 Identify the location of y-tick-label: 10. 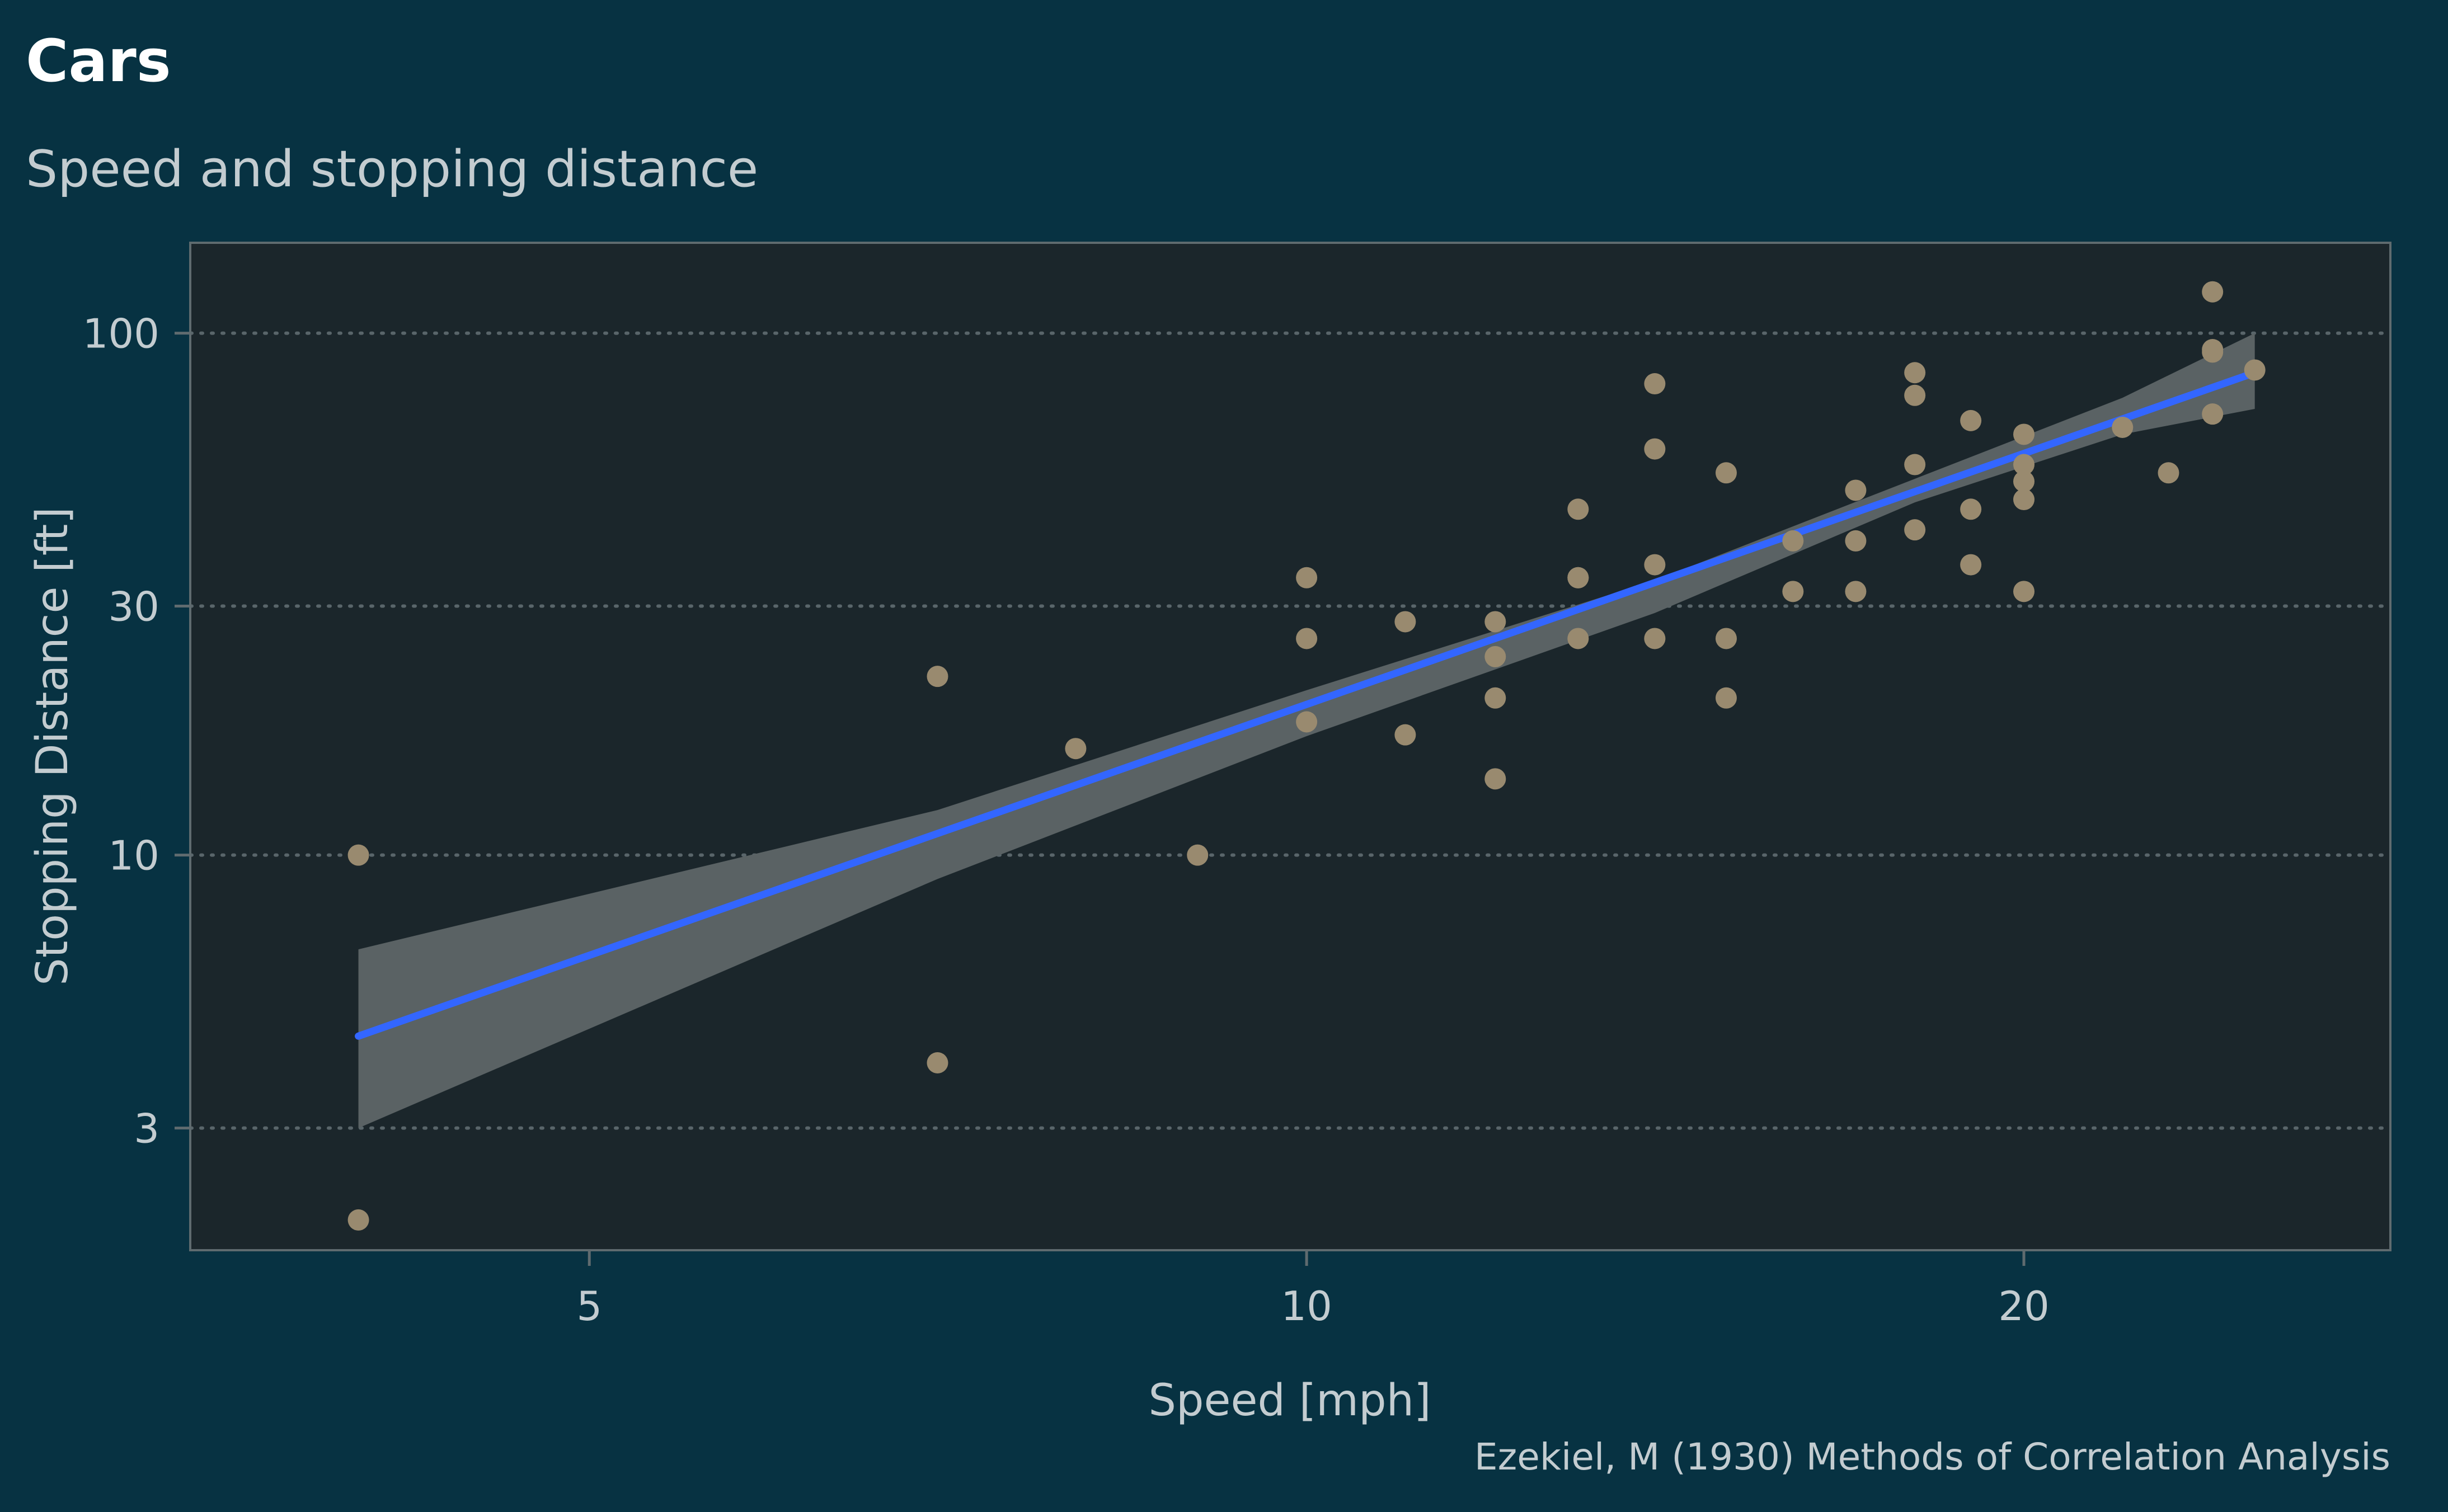
(133, 855).